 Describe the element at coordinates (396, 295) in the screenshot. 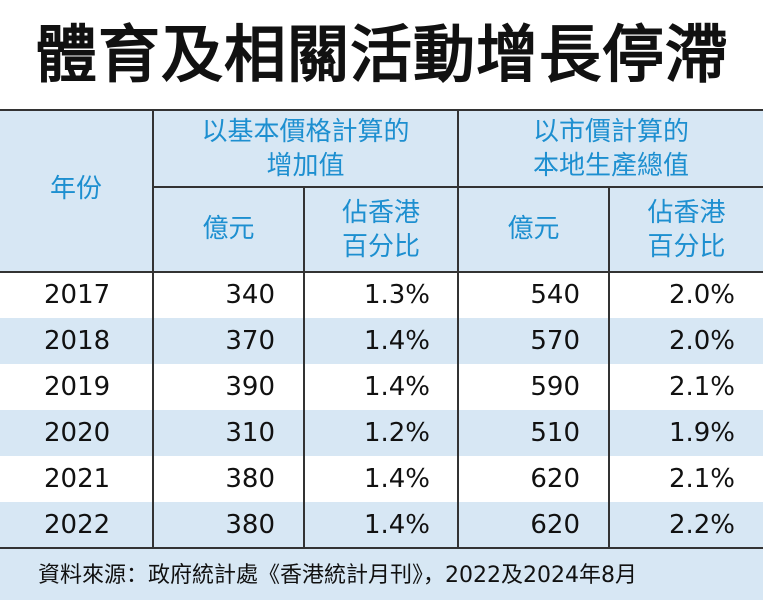

I see `cell-va-percent: 1.3%` at that location.